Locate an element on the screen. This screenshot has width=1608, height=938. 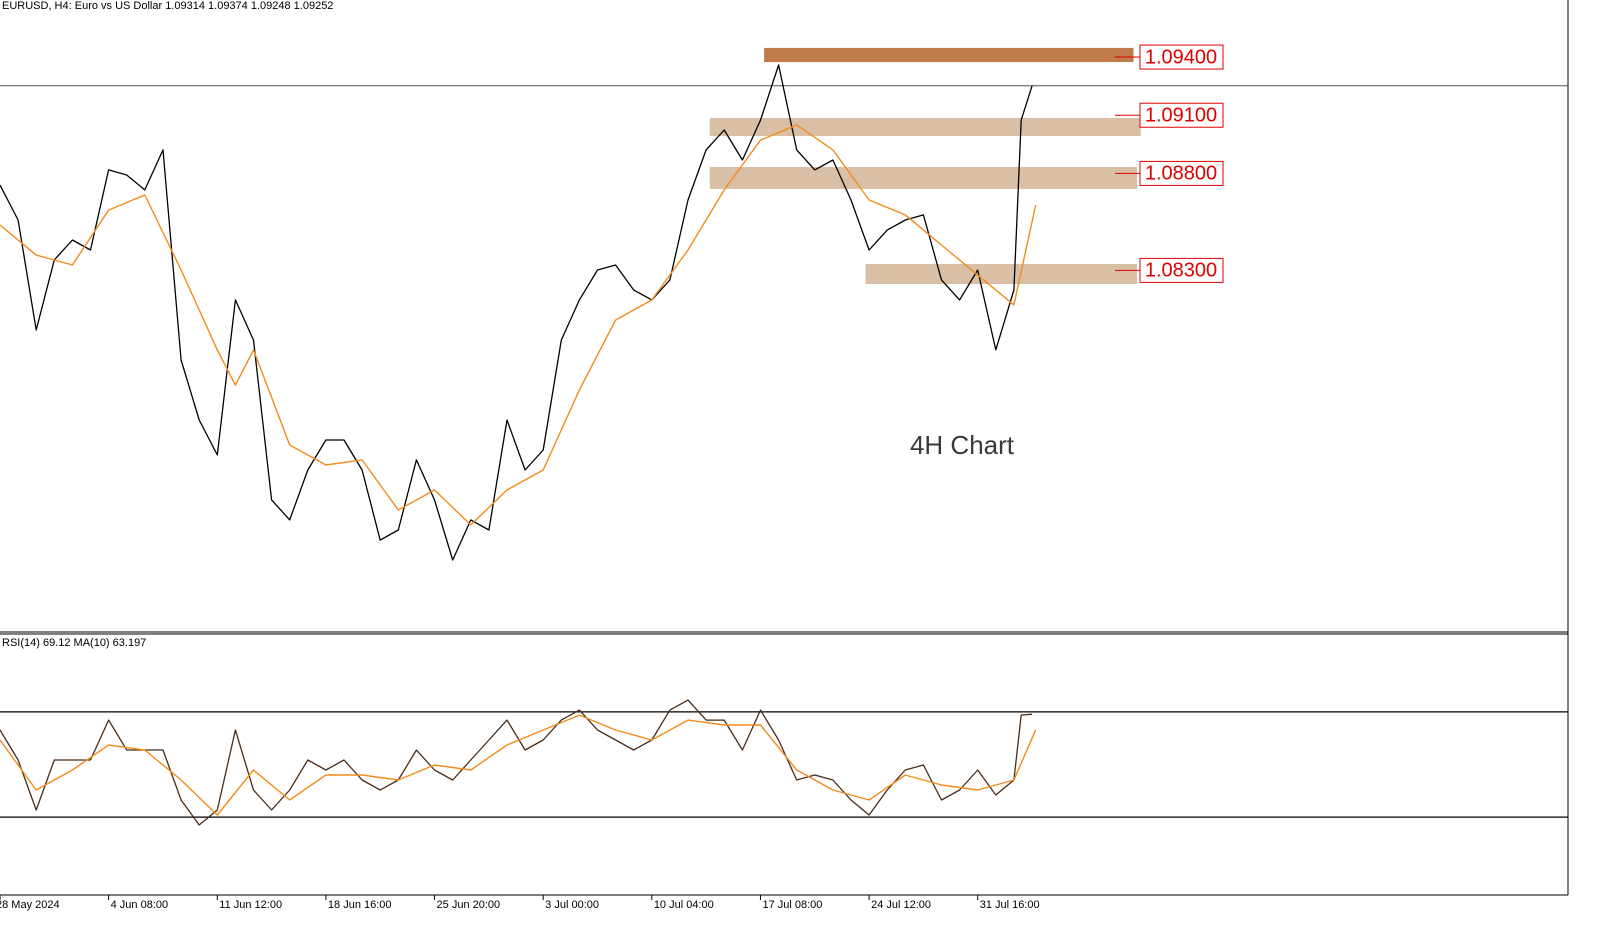
x-tick-label: 25 Jun 20:00 is located at coordinates (469, 905).